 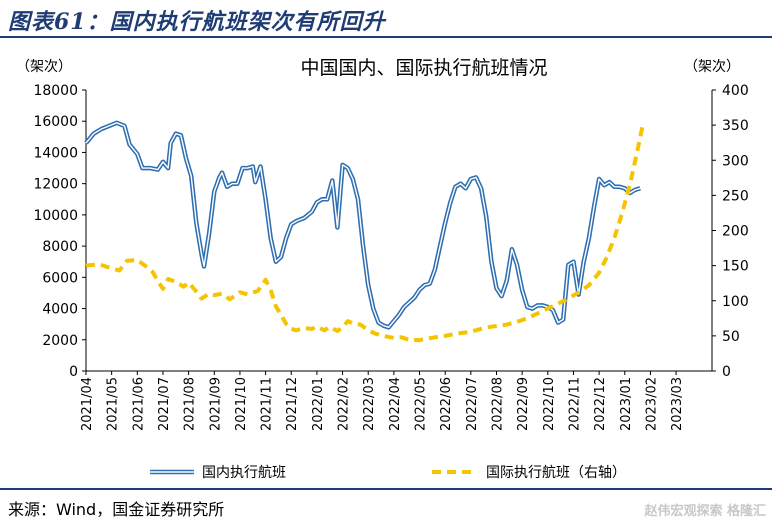 I want to click on left-tick-label: 0, so click(x=73, y=372).